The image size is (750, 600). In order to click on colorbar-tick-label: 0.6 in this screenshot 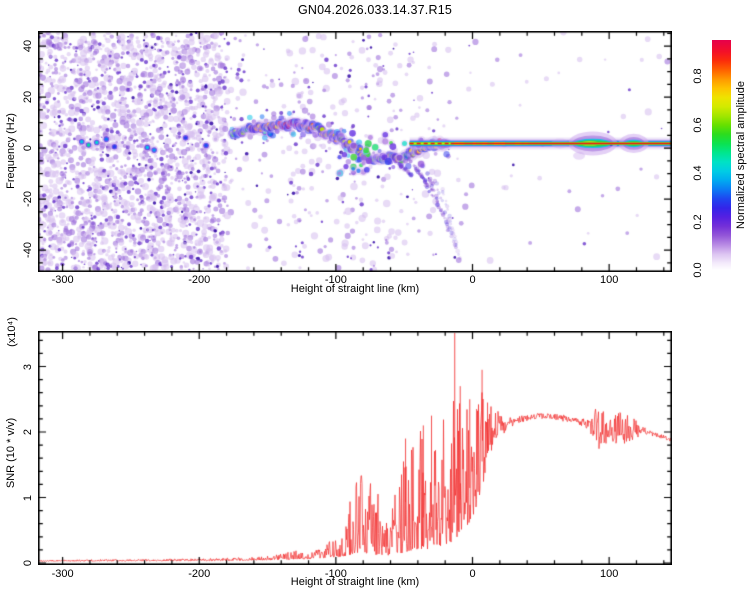, I will do `click(698, 125)`.